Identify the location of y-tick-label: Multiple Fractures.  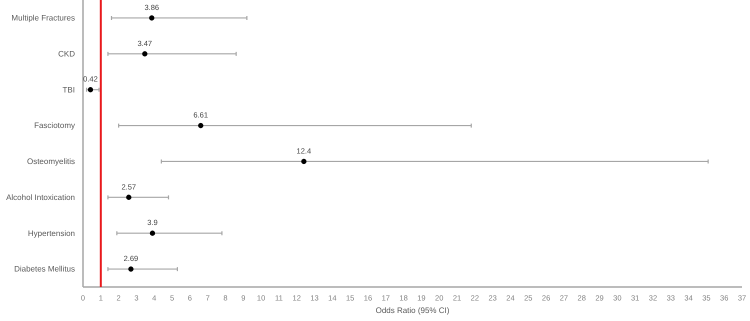
(43, 17).